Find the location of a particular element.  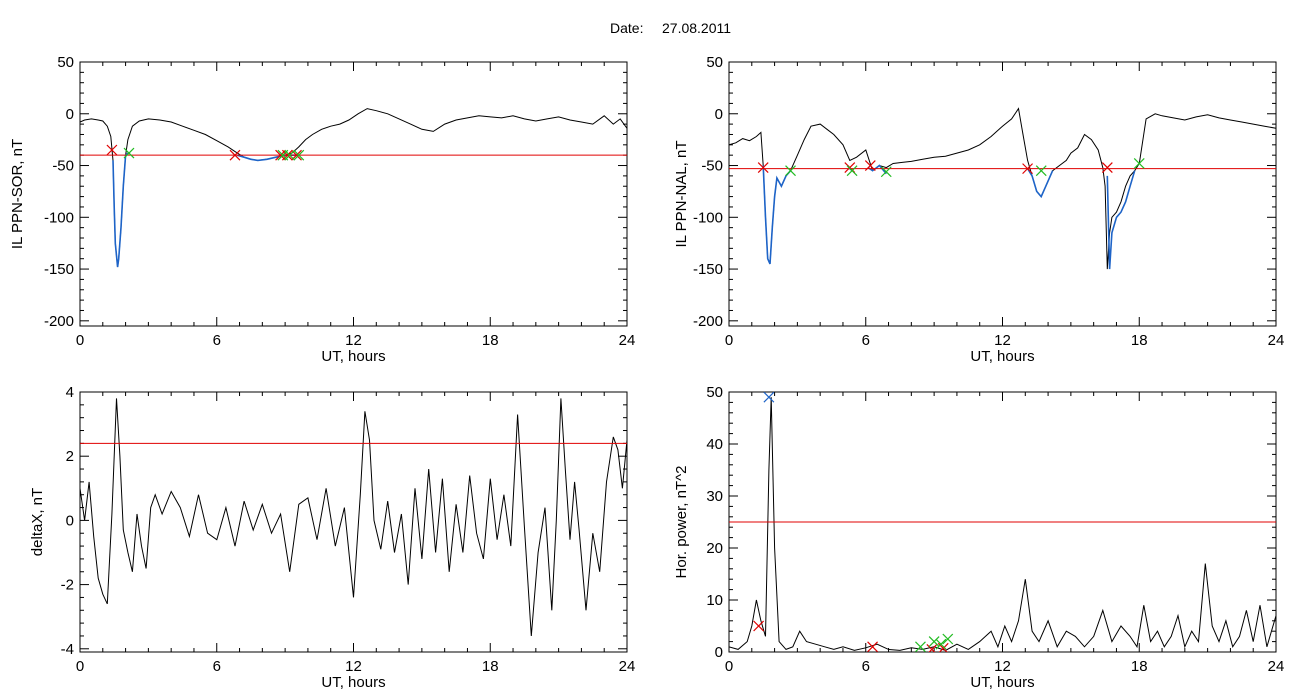

y-axis-label: IL PPN-NAL, nT is located at coordinates (681, 194).